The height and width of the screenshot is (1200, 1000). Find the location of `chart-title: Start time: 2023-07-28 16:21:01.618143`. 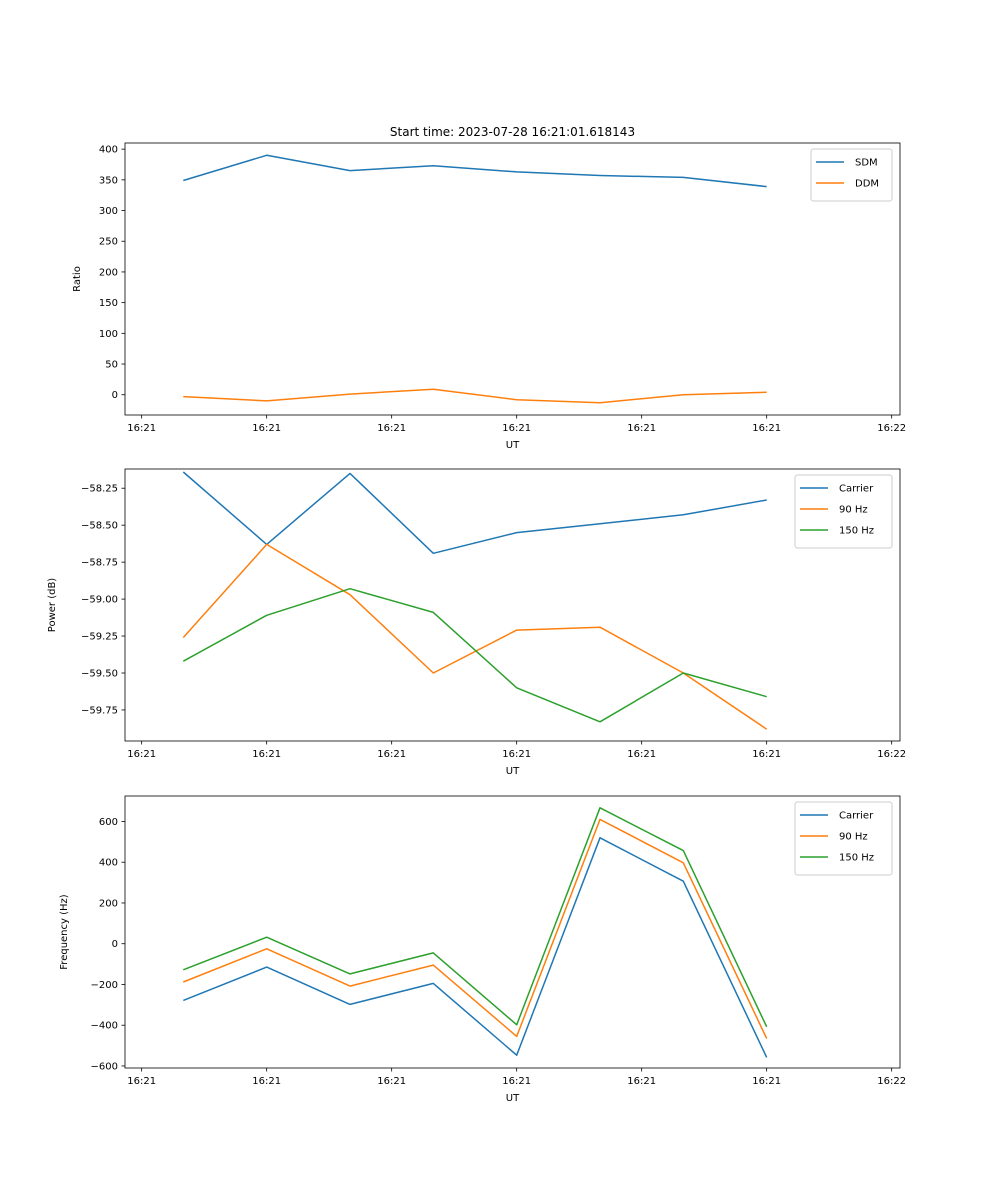

chart-title: Start time: 2023-07-28 16:21:01.618143 is located at coordinates (512, 132).